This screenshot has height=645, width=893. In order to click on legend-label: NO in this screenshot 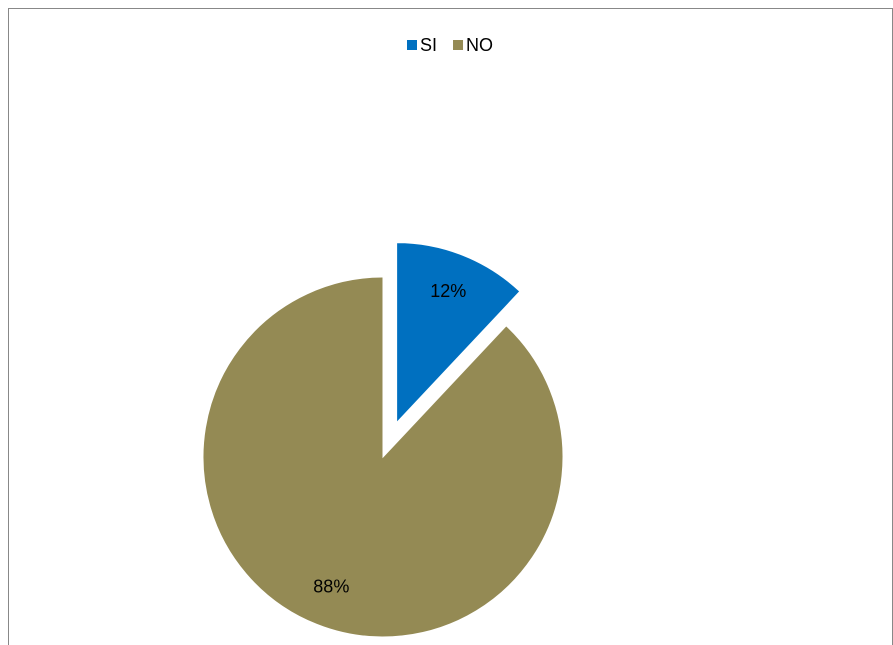, I will do `click(479, 45)`.